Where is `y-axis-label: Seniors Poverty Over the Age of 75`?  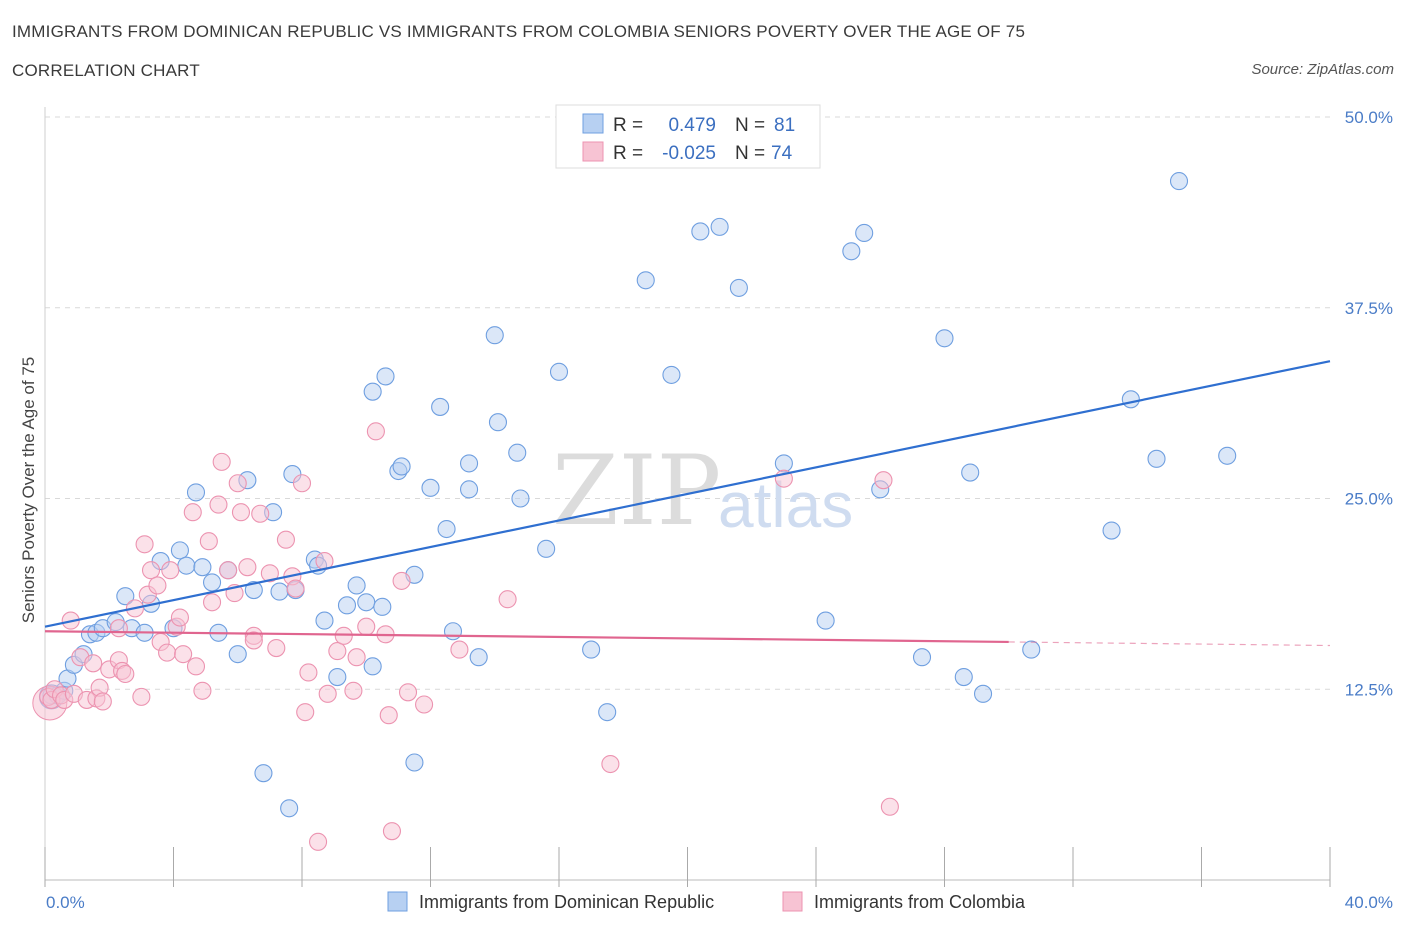
y-axis-label: Seniors Poverty Over the Age of 75 is located at coordinates (28, 490).